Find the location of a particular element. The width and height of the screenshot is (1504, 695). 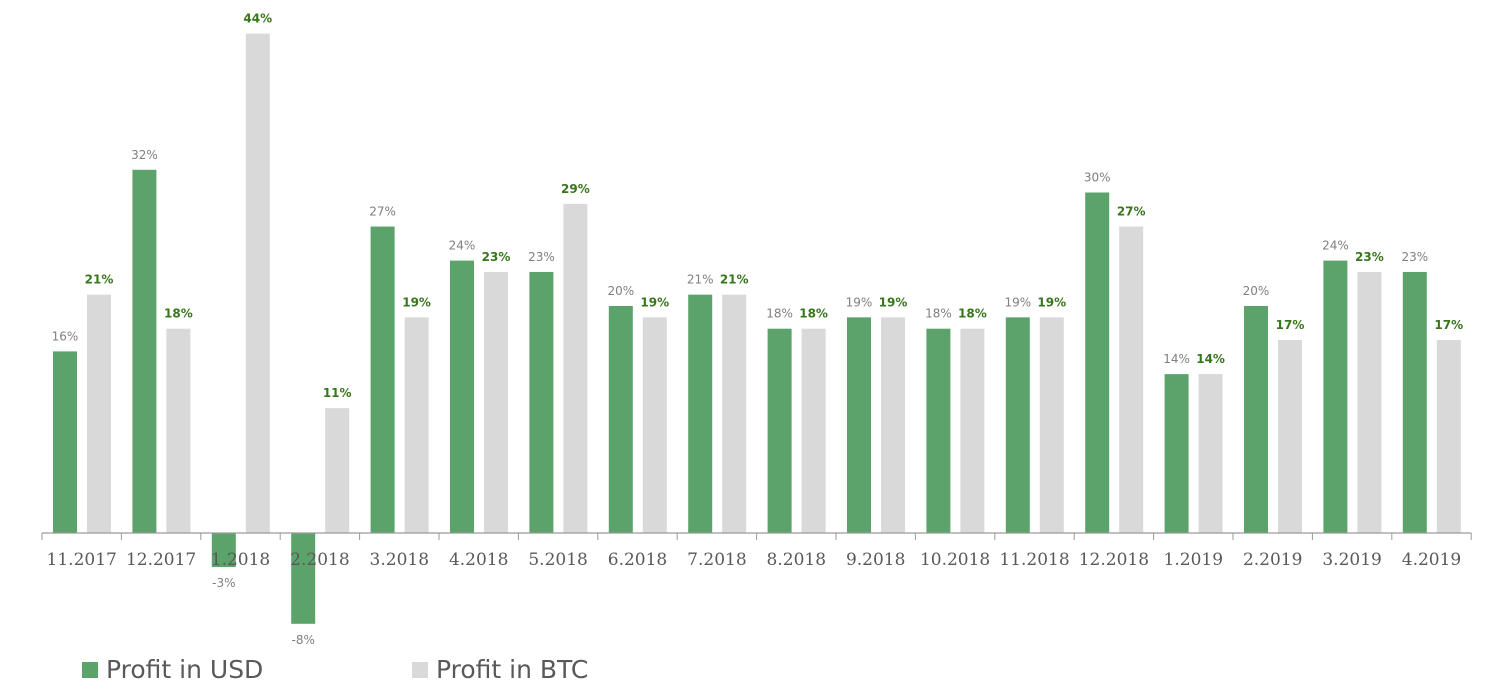

x-tick-label: 1.2018 is located at coordinates (240, 560).